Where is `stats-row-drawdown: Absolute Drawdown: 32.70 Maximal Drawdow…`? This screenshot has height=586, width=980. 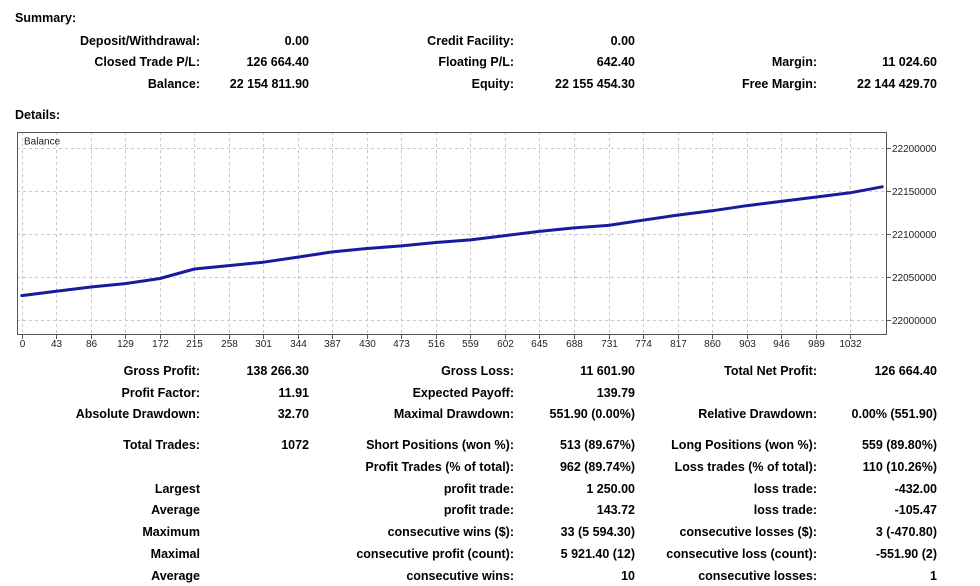
stats-row-drawdown: Absolute Drawdown: 32.70 Maximal Drawdow… is located at coordinates (490, 414).